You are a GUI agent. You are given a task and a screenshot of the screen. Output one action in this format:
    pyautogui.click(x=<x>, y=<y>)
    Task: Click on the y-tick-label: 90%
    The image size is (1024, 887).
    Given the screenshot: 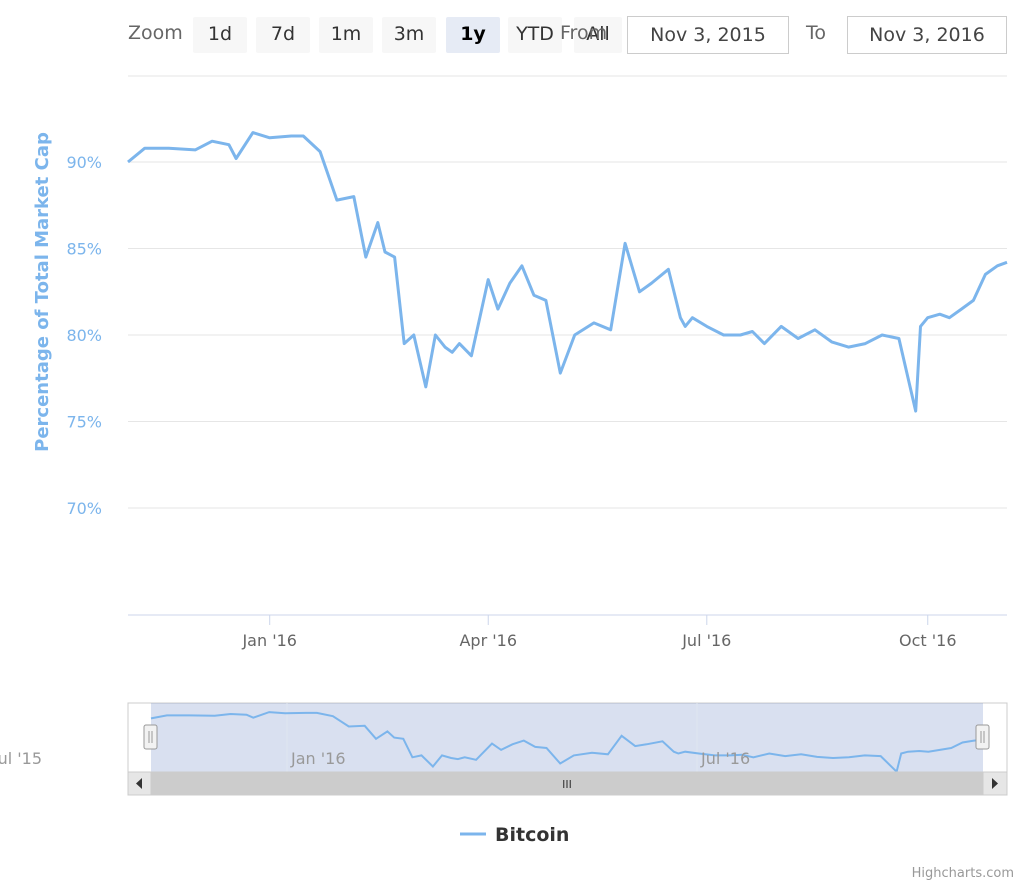 What is the action you would take?
    pyautogui.click(x=84, y=162)
    